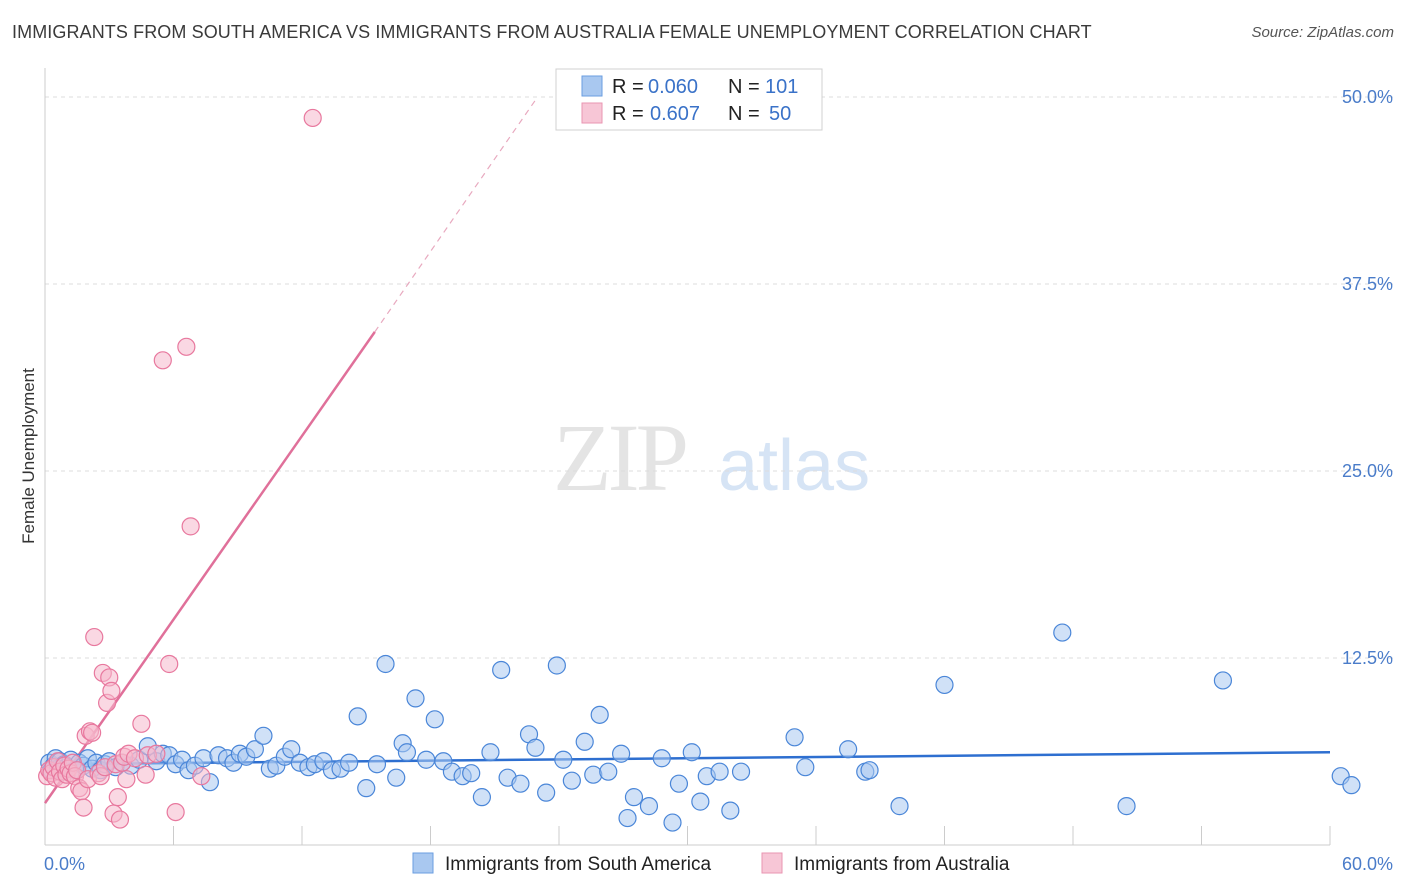 This screenshot has width=1406, height=892. What do you see at coordinates (902, 864) in the screenshot?
I see `series-legend-label-pink: Immigrants from Australia` at bounding box center [902, 864].